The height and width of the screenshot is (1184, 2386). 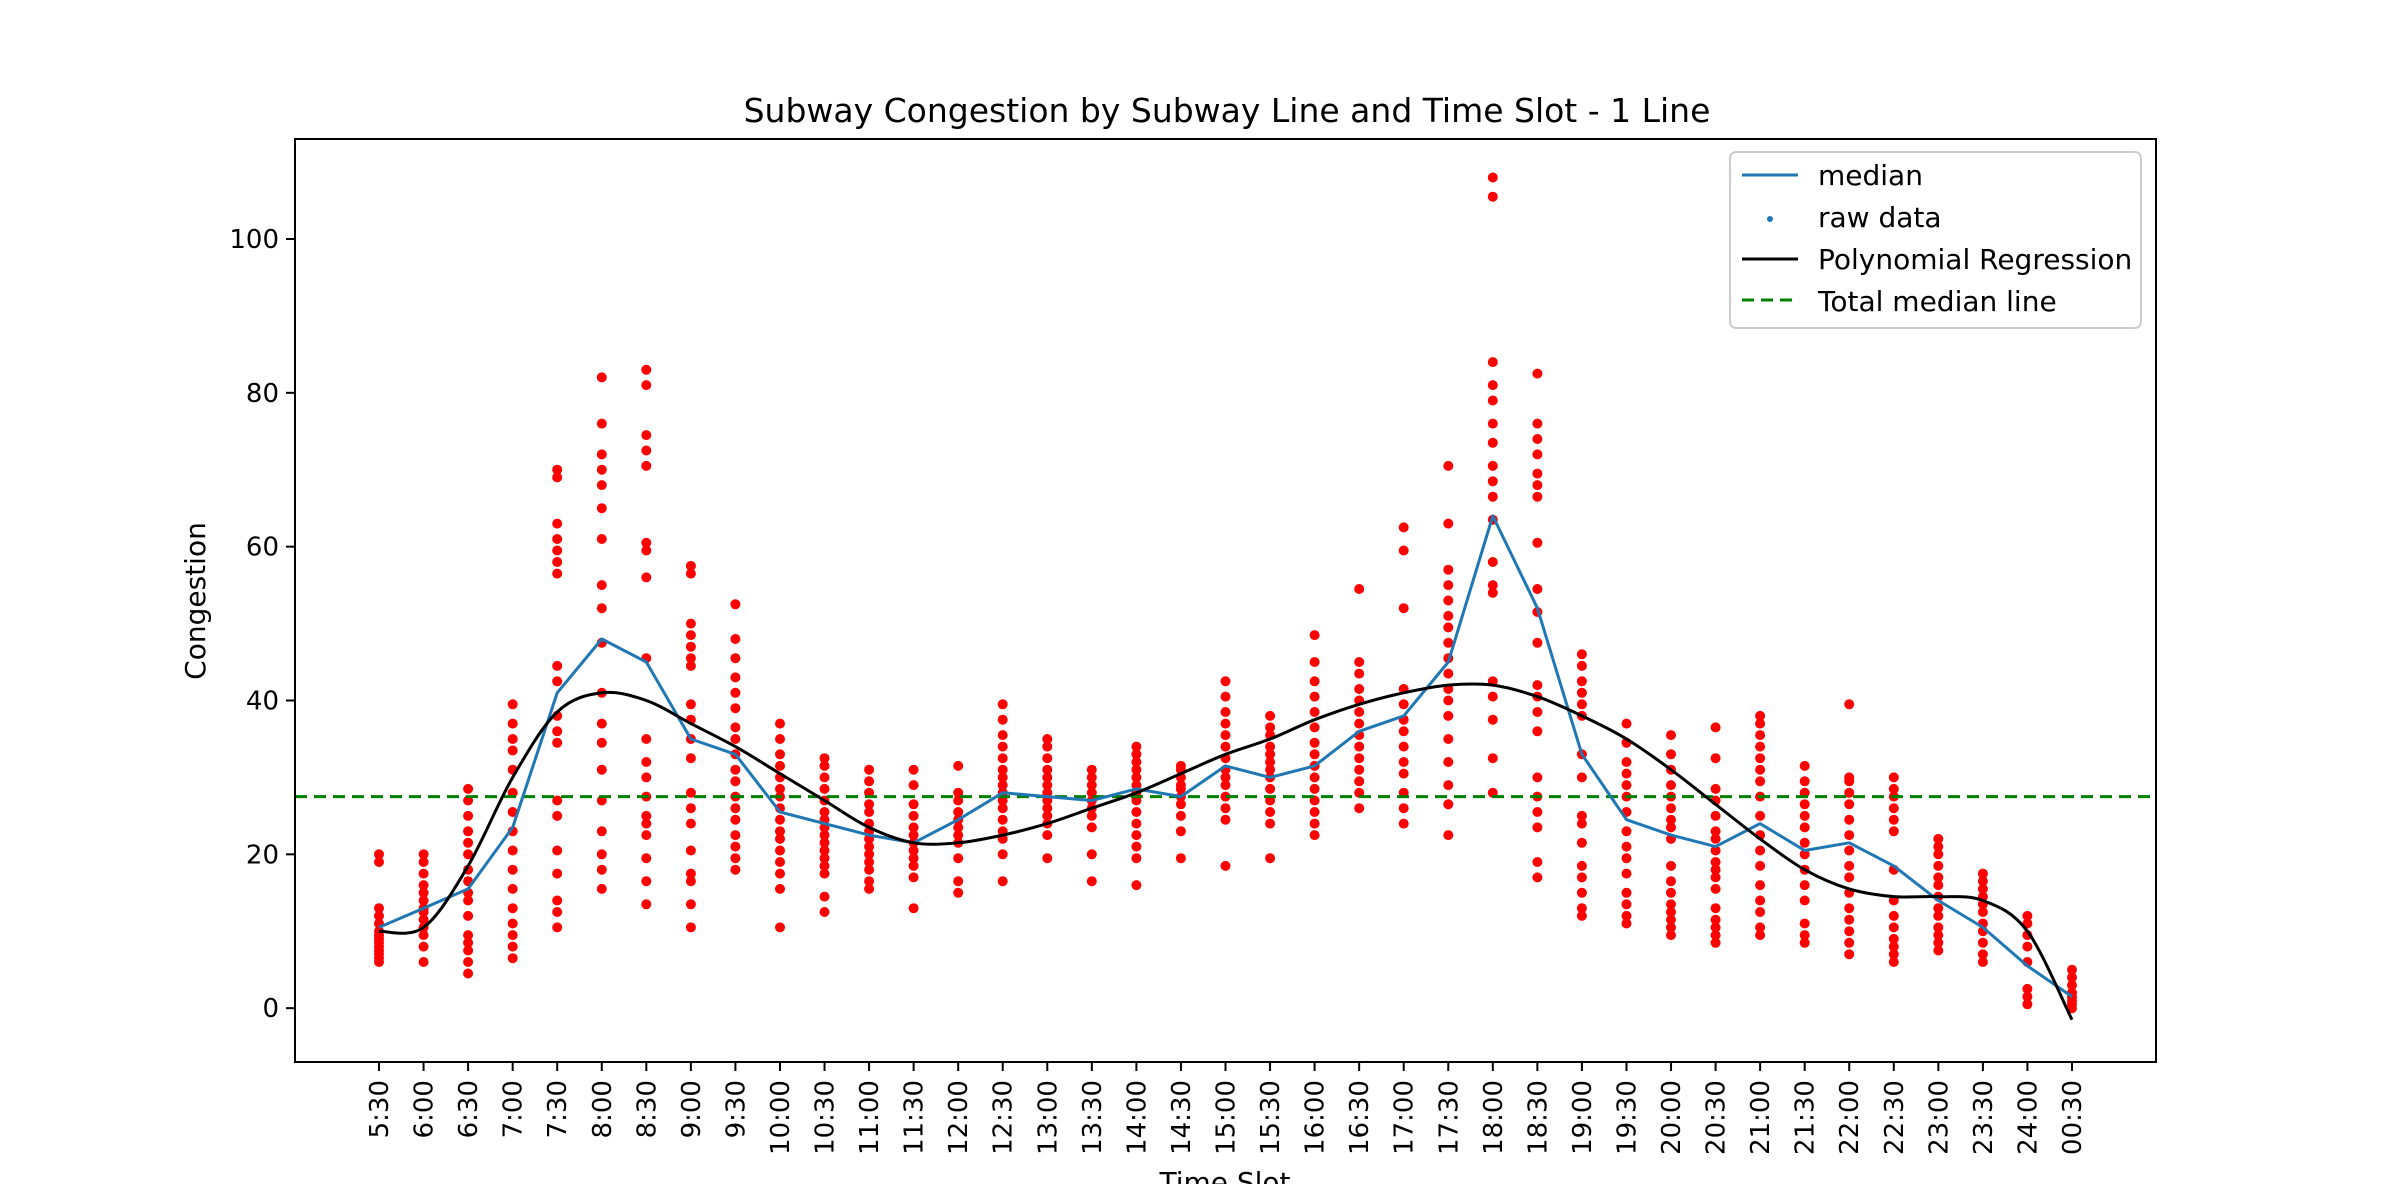 What do you see at coordinates (1182, 1117) in the screenshot?
I see `x-tick-label: 14:30` at bounding box center [1182, 1117].